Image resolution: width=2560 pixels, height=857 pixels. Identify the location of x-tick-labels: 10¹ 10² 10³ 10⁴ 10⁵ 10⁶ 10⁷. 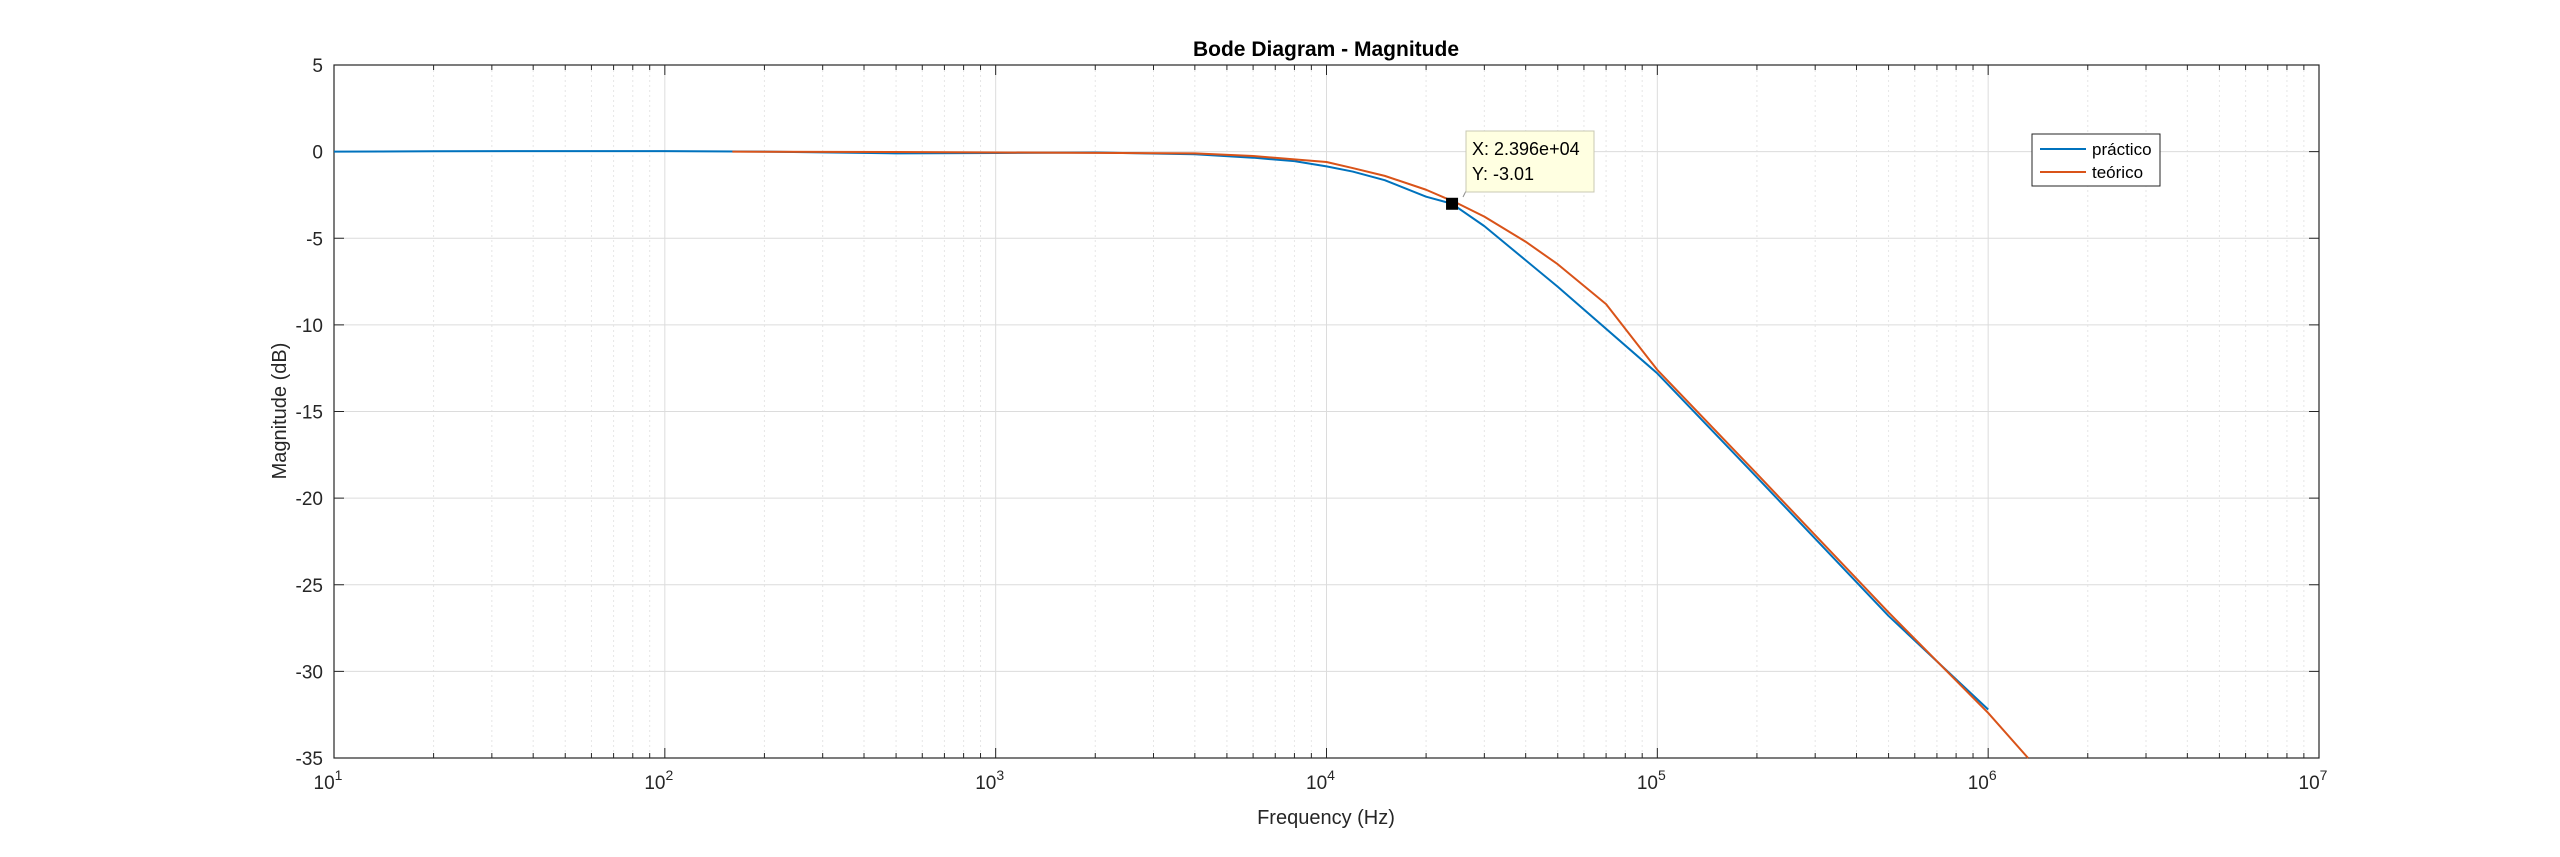
(1321, 780).